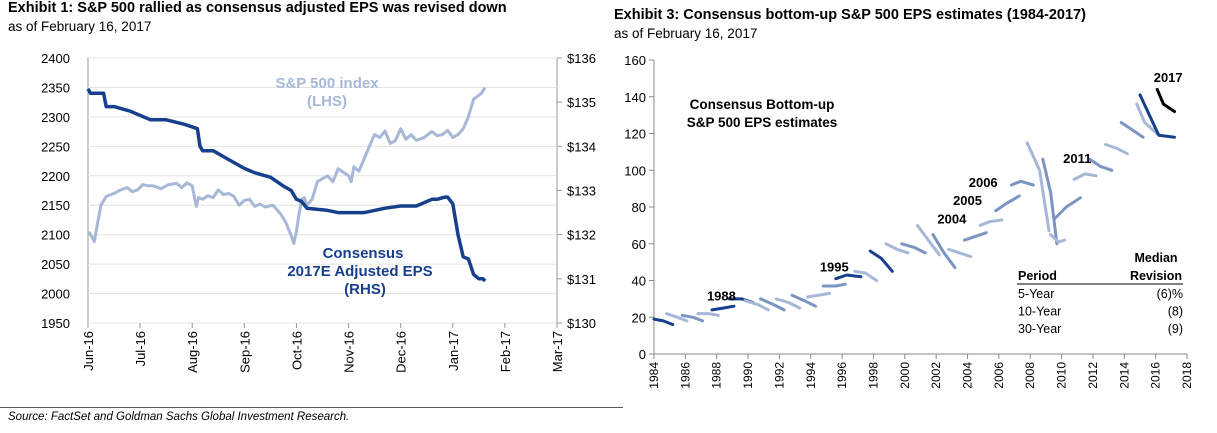 The image size is (1217, 433). Describe the element at coordinates (581, 191) in the screenshot. I see `exhibit1-right-tick-label: $133` at that location.